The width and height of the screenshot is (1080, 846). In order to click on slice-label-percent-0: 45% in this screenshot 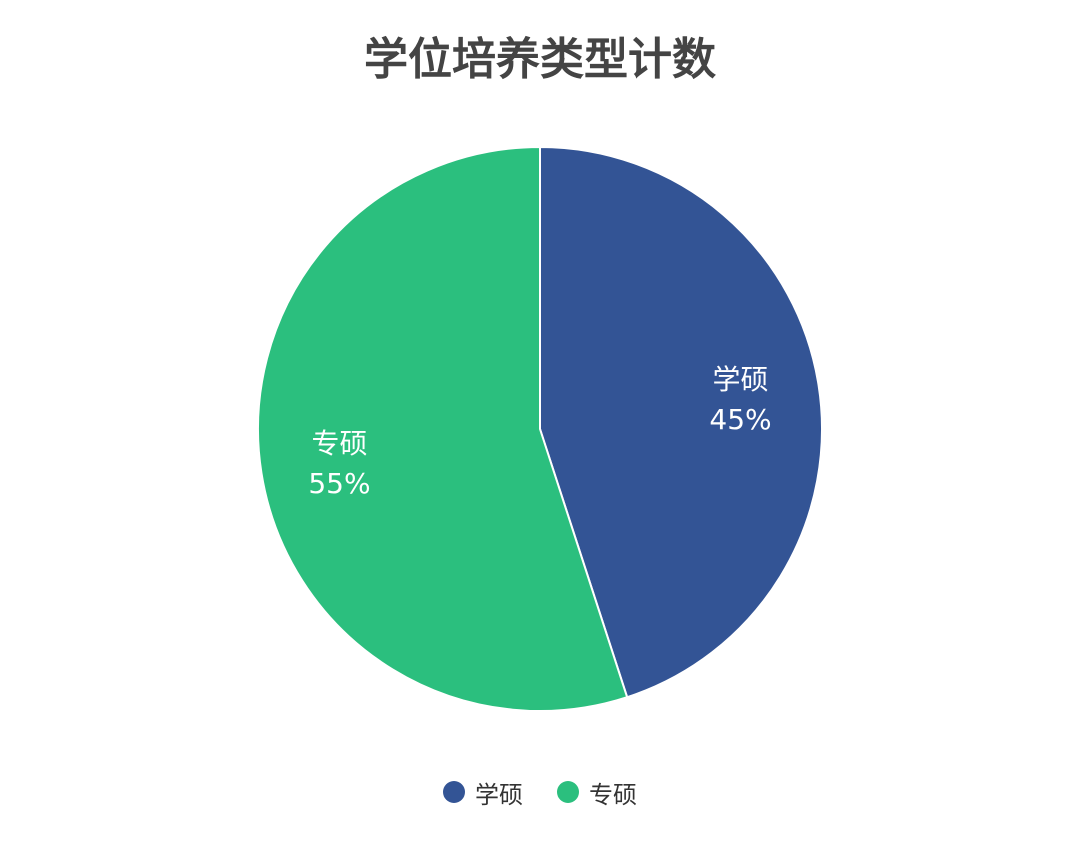, I will do `click(740, 419)`.